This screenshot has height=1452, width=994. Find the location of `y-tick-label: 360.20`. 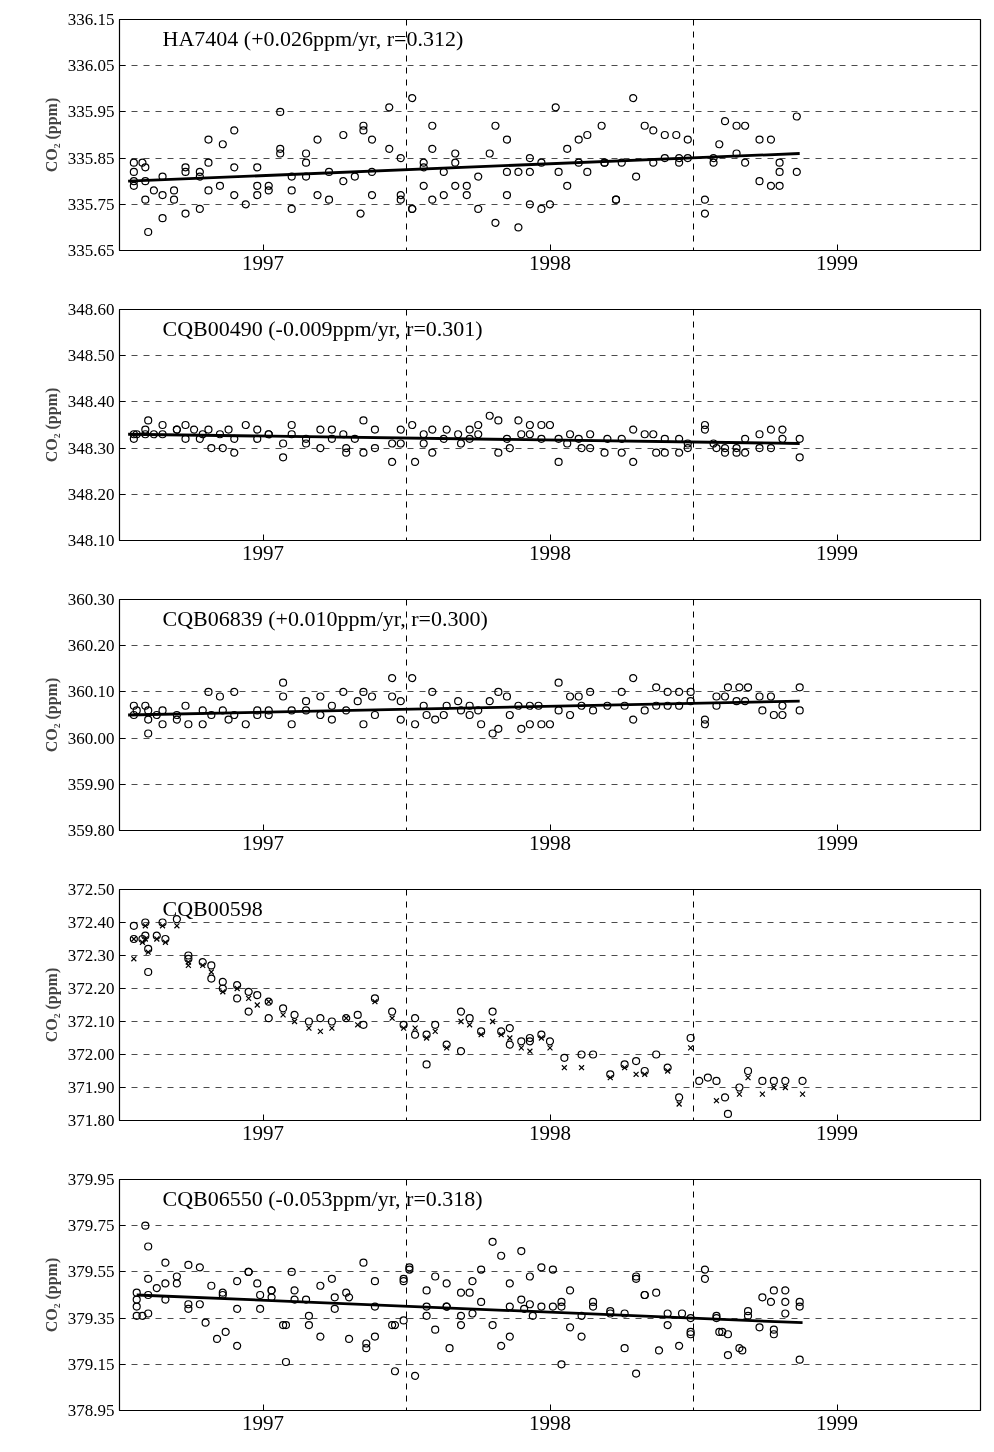

y-tick-label: 360.20 is located at coordinates (91, 646).